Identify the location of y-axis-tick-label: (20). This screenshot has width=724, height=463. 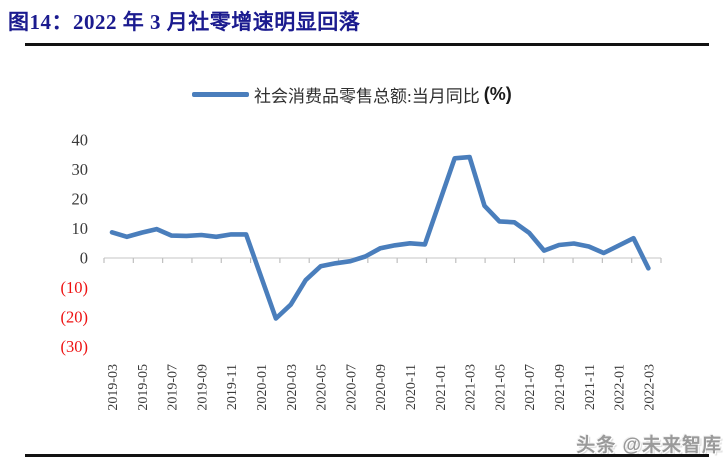
(75, 317).